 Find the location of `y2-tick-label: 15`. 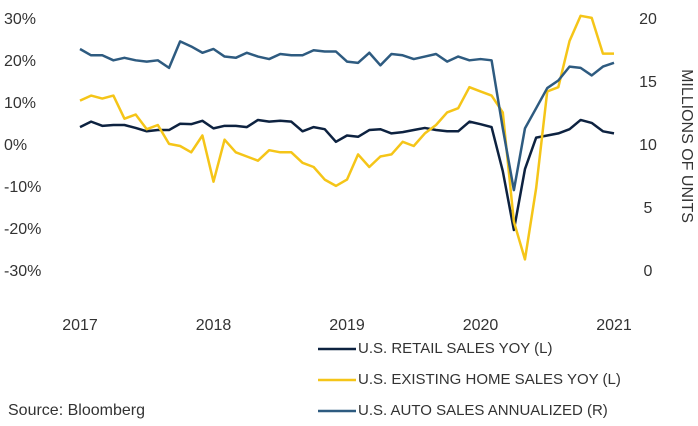

y2-tick-label: 15 is located at coordinates (648, 82).